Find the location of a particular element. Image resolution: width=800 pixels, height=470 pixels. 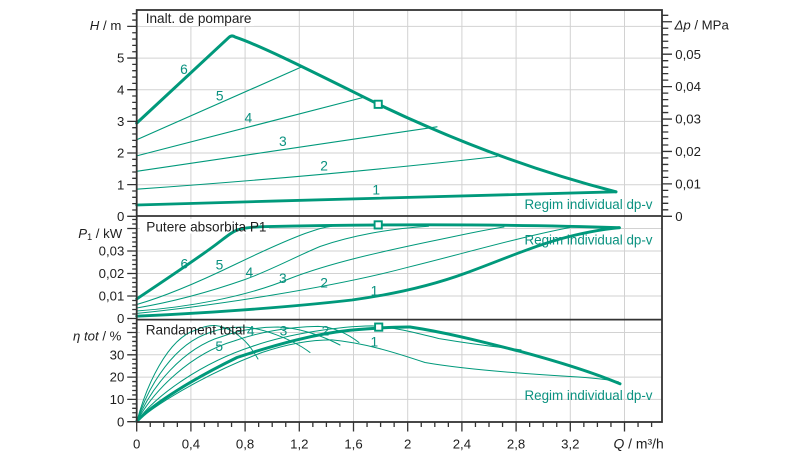

svg-text: η tot / % is located at coordinates (97, 336).